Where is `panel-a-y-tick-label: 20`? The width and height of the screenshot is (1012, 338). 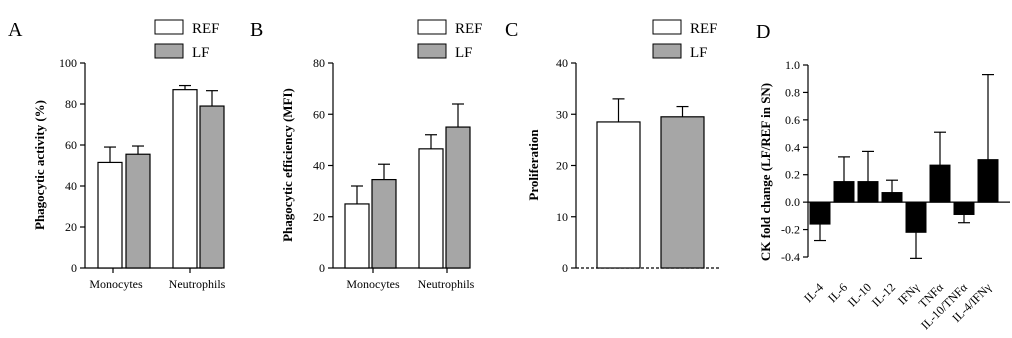 panel-a-y-tick-label: 20 is located at coordinates (71, 227).